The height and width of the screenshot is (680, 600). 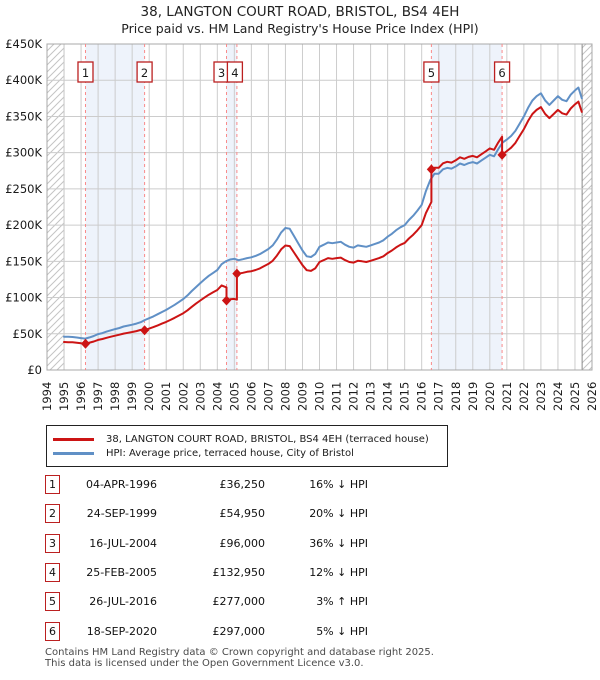 I want to click on sale-label-number: 2, so click(x=144, y=73).